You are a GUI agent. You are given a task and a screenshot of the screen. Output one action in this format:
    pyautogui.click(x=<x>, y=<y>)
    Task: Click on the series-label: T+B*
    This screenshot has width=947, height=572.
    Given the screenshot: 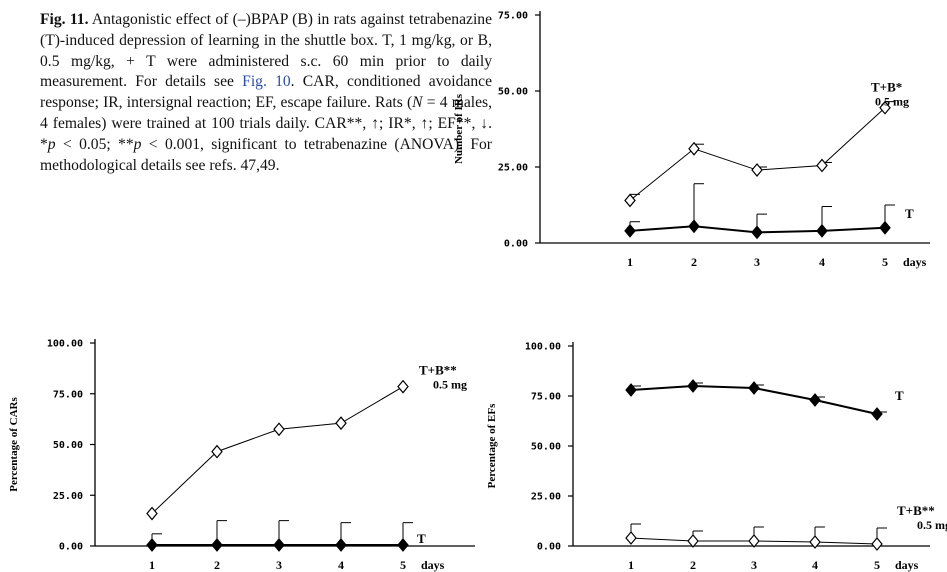 What is the action you would take?
    pyautogui.click(x=886, y=87)
    